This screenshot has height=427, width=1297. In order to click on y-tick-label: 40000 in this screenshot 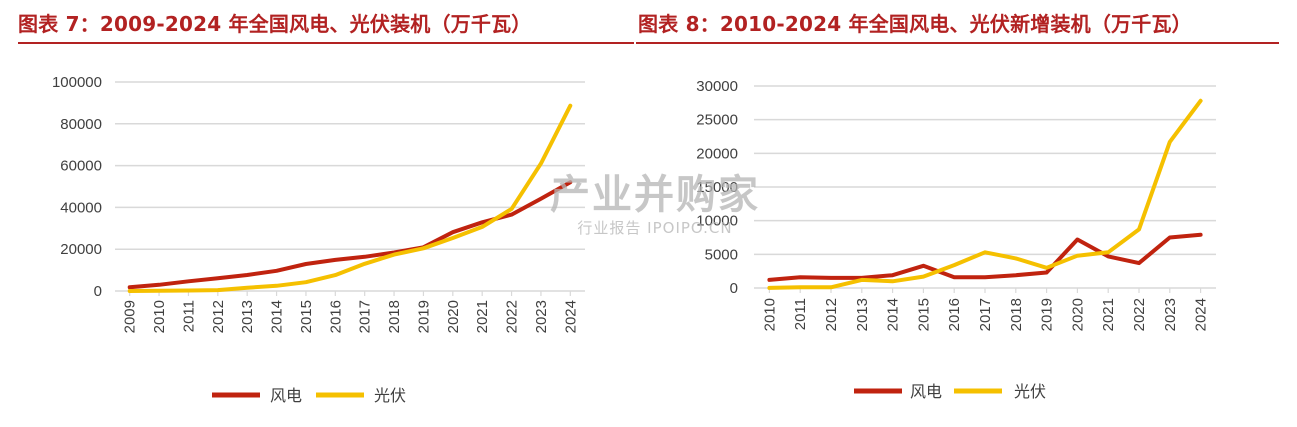, I will do `click(81, 207)`.